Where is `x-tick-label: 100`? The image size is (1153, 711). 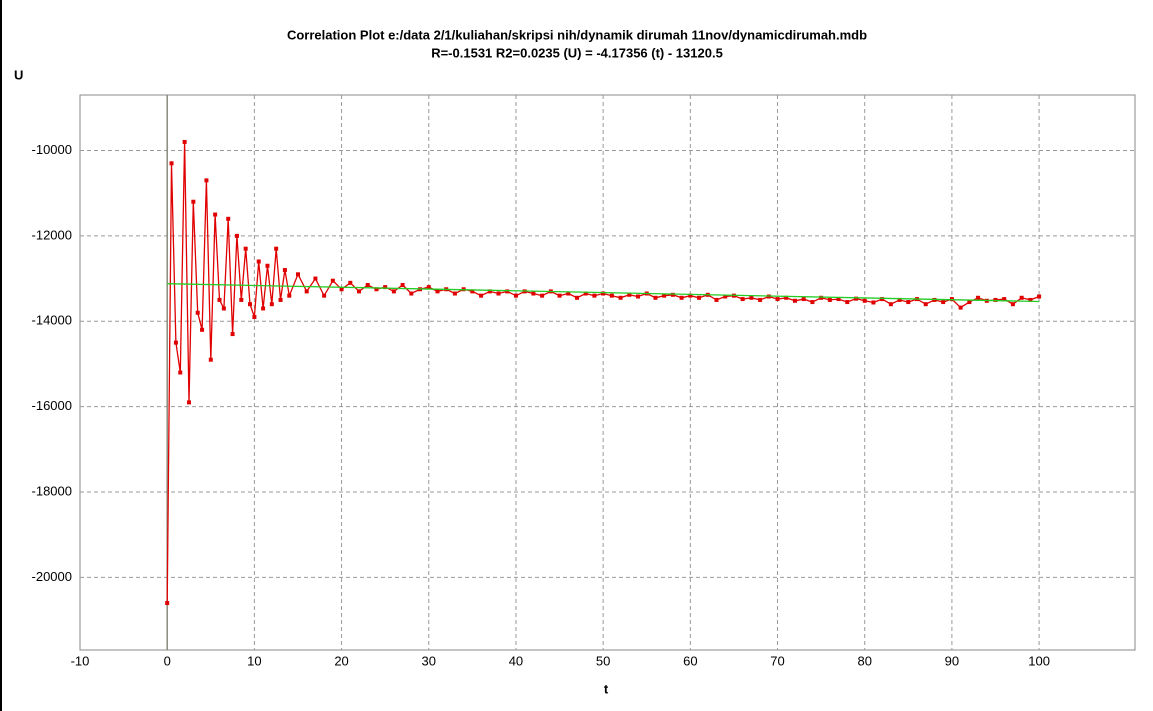
x-tick-label: 100 is located at coordinates (1039, 660).